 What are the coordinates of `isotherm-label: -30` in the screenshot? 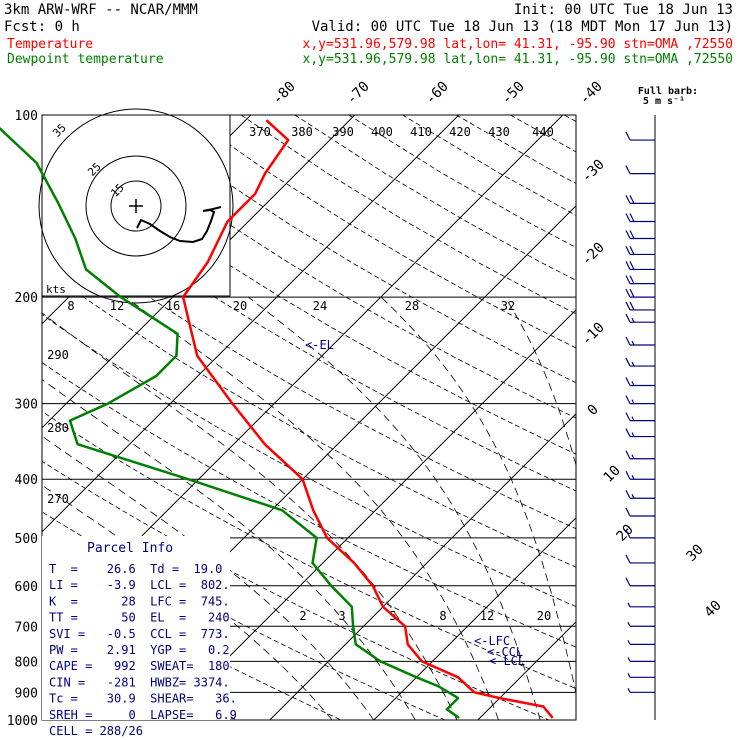 It's located at (593, 171).